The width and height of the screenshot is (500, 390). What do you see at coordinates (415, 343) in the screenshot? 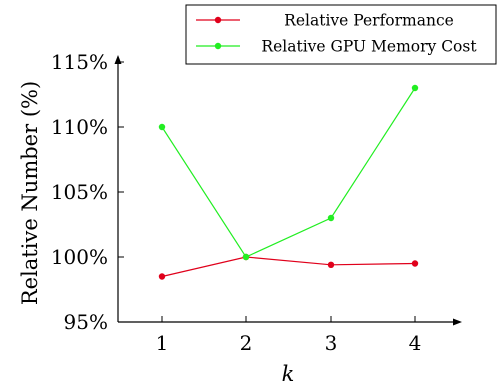
I see `x-tick-label: 4` at bounding box center [415, 343].